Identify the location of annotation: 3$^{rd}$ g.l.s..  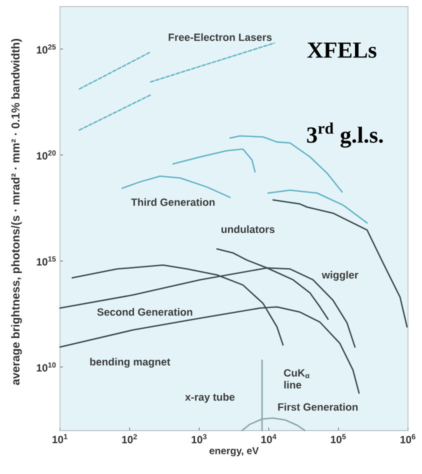
(345, 135).